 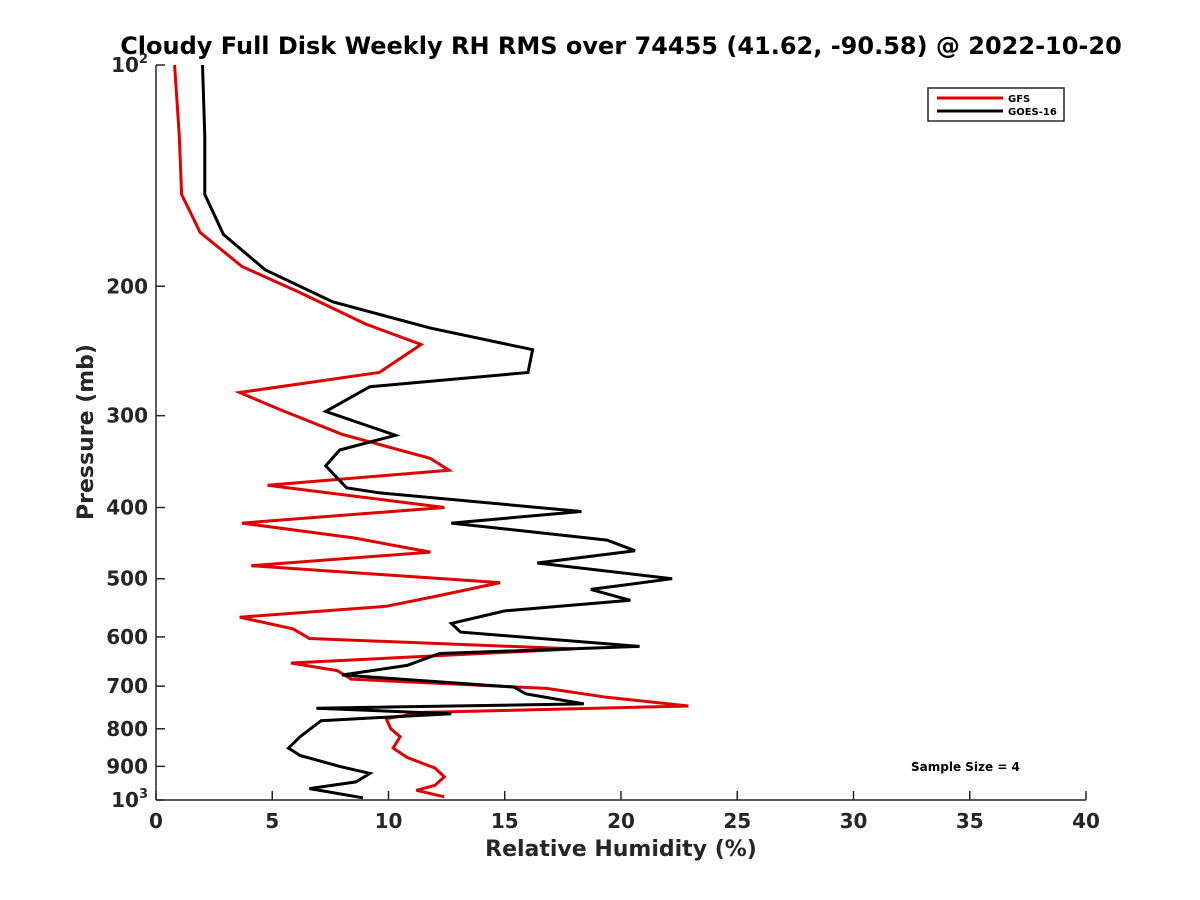 I want to click on y-tick-label: 10³, so click(x=129, y=799).